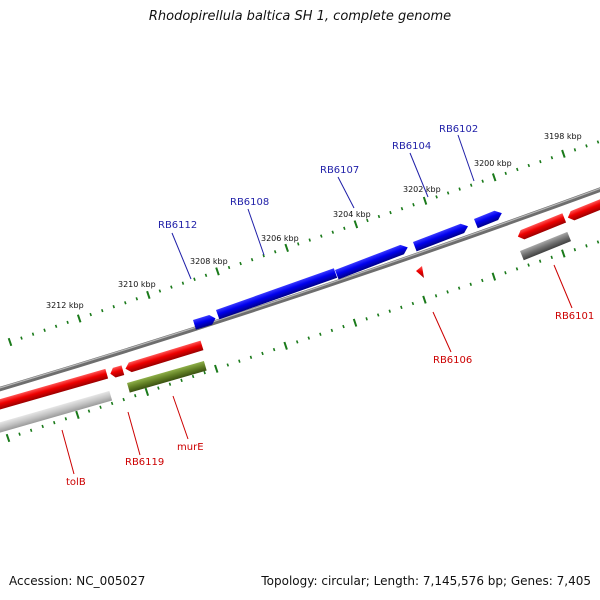  I want to click on tick-label-3208: 3208 kbp, so click(209, 261).